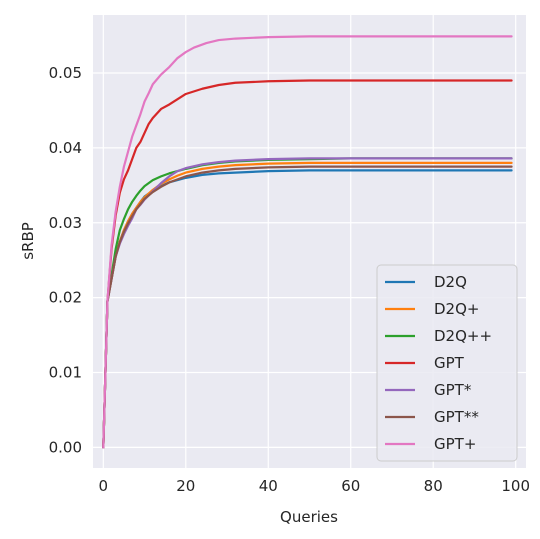 The width and height of the screenshot is (540, 539). Describe the element at coordinates (455, 444) in the screenshot. I see `legend-label-gptplus: GPT+` at that location.